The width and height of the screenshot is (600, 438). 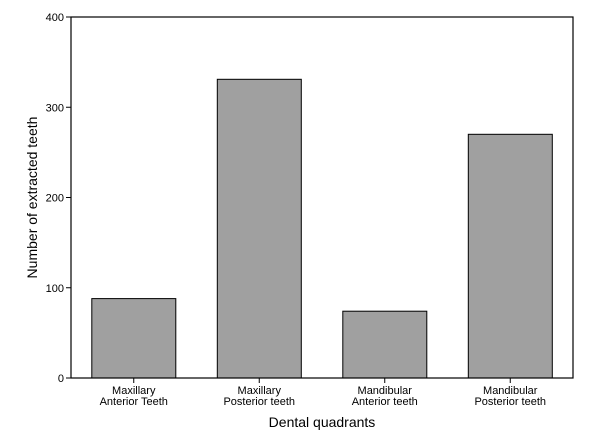 What do you see at coordinates (55, 289) in the screenshot?
I see `y-tick-label: 100` at bounding box center [55, 289].